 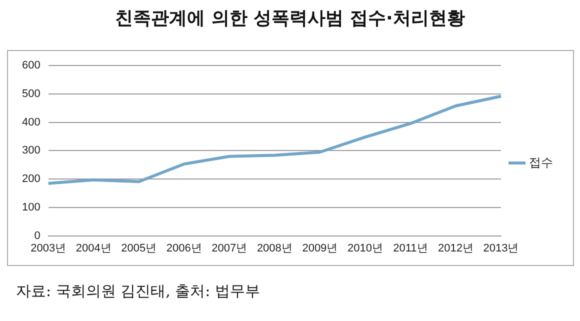 I want to click on y-tick-label: 400, so click(x=31, y=122).